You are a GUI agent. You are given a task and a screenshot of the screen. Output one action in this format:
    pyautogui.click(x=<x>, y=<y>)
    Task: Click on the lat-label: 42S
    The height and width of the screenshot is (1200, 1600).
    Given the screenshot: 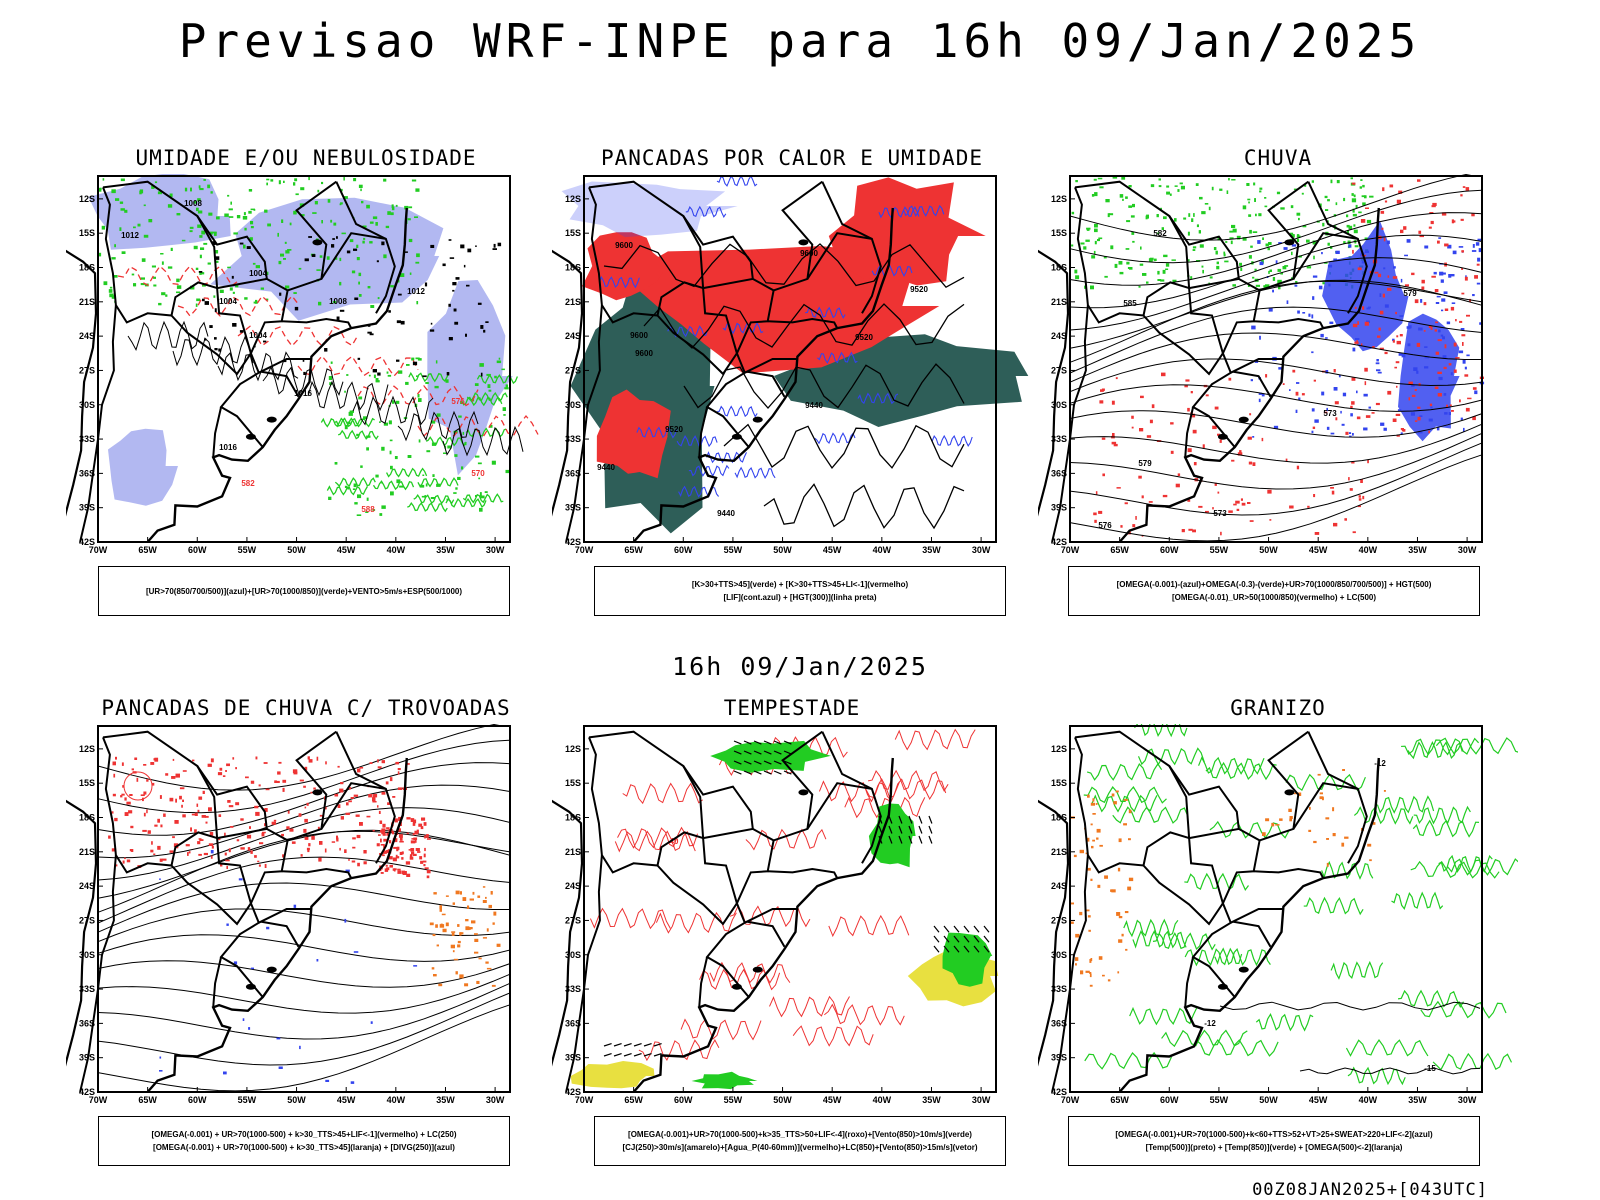 What is the action you would take?
    pyautogui.click(x=1059, y=542)
    